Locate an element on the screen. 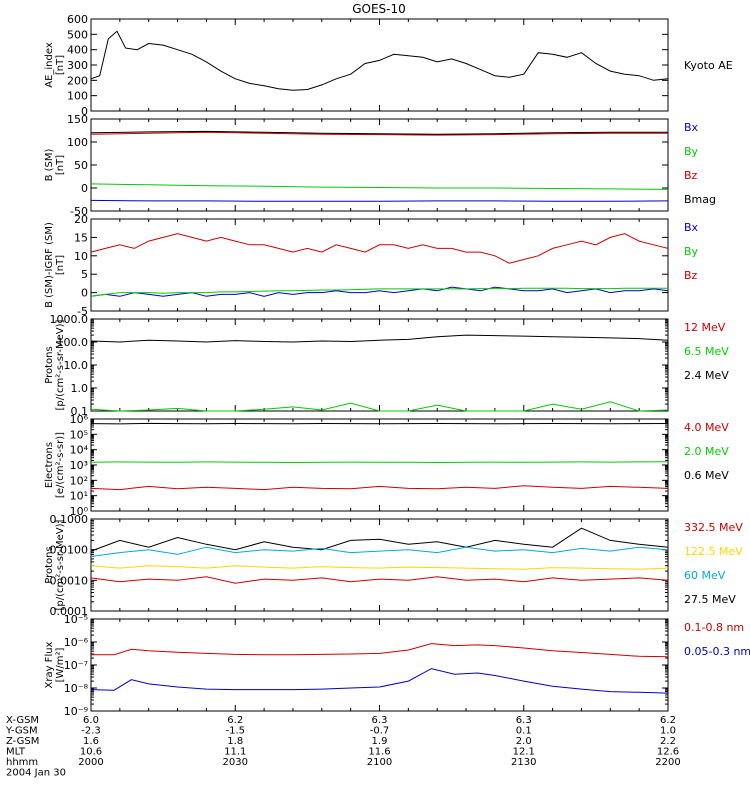  x-row-value: 10.6 is located at coordinates (91, 752).